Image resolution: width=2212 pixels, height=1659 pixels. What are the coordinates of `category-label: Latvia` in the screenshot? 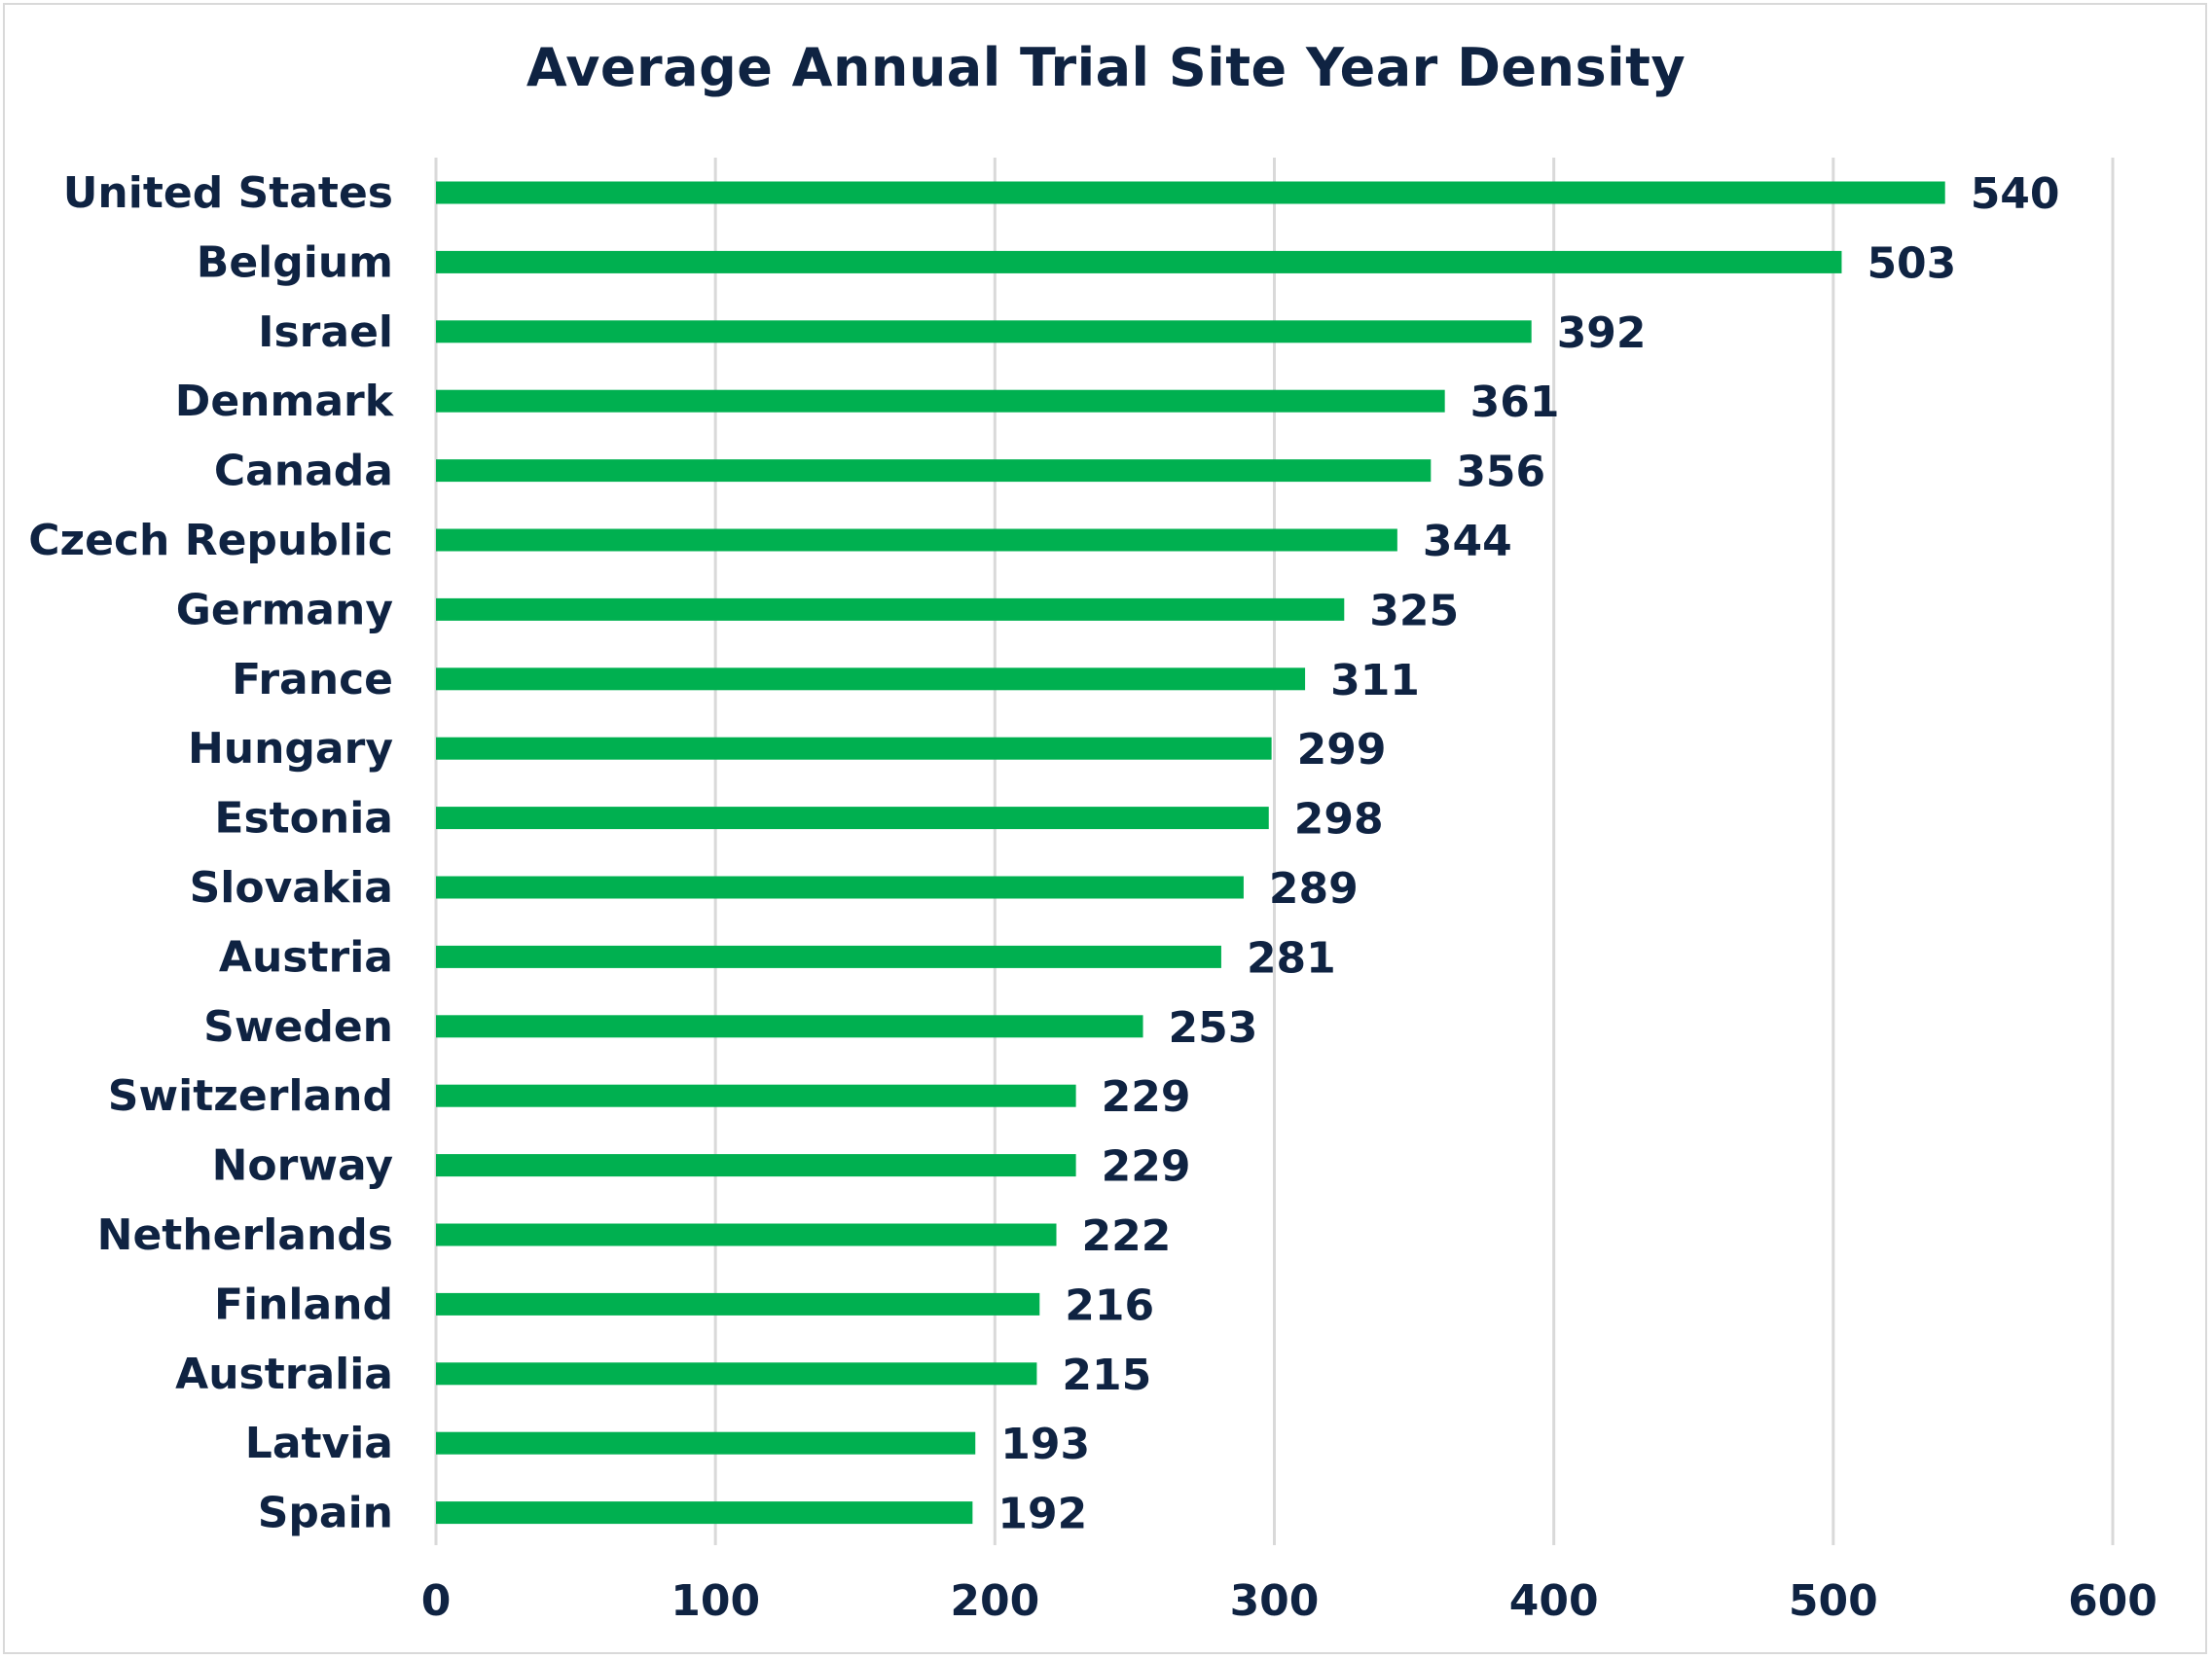 It's located at (319, 1443).